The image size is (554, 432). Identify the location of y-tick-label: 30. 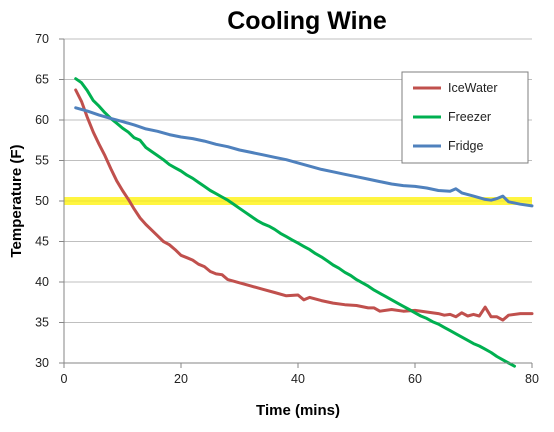
(42, 363).